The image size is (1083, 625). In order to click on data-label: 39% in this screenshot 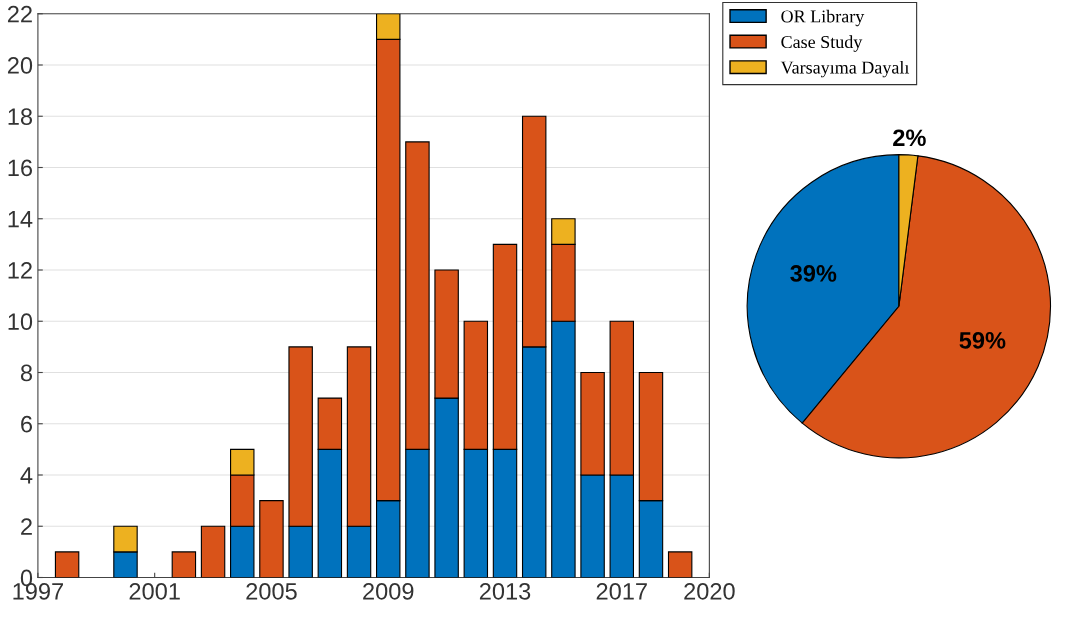, I will do `click(813, 273)`.